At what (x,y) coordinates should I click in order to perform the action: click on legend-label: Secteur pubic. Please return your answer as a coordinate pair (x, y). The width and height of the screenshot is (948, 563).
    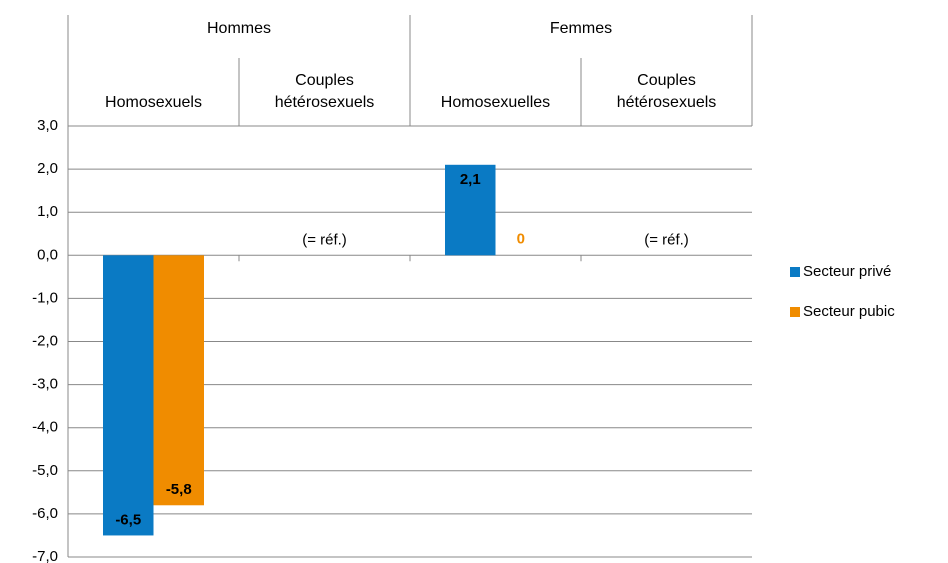
    Looking at the image, I should click on (849, 311).